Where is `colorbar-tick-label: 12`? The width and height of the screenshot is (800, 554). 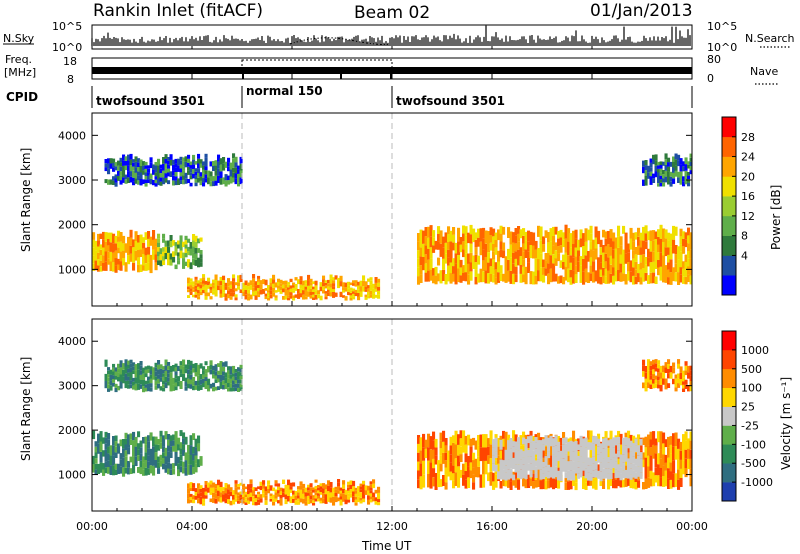
colorbar-tick-label: 12 is located at coordinates (748, 216).